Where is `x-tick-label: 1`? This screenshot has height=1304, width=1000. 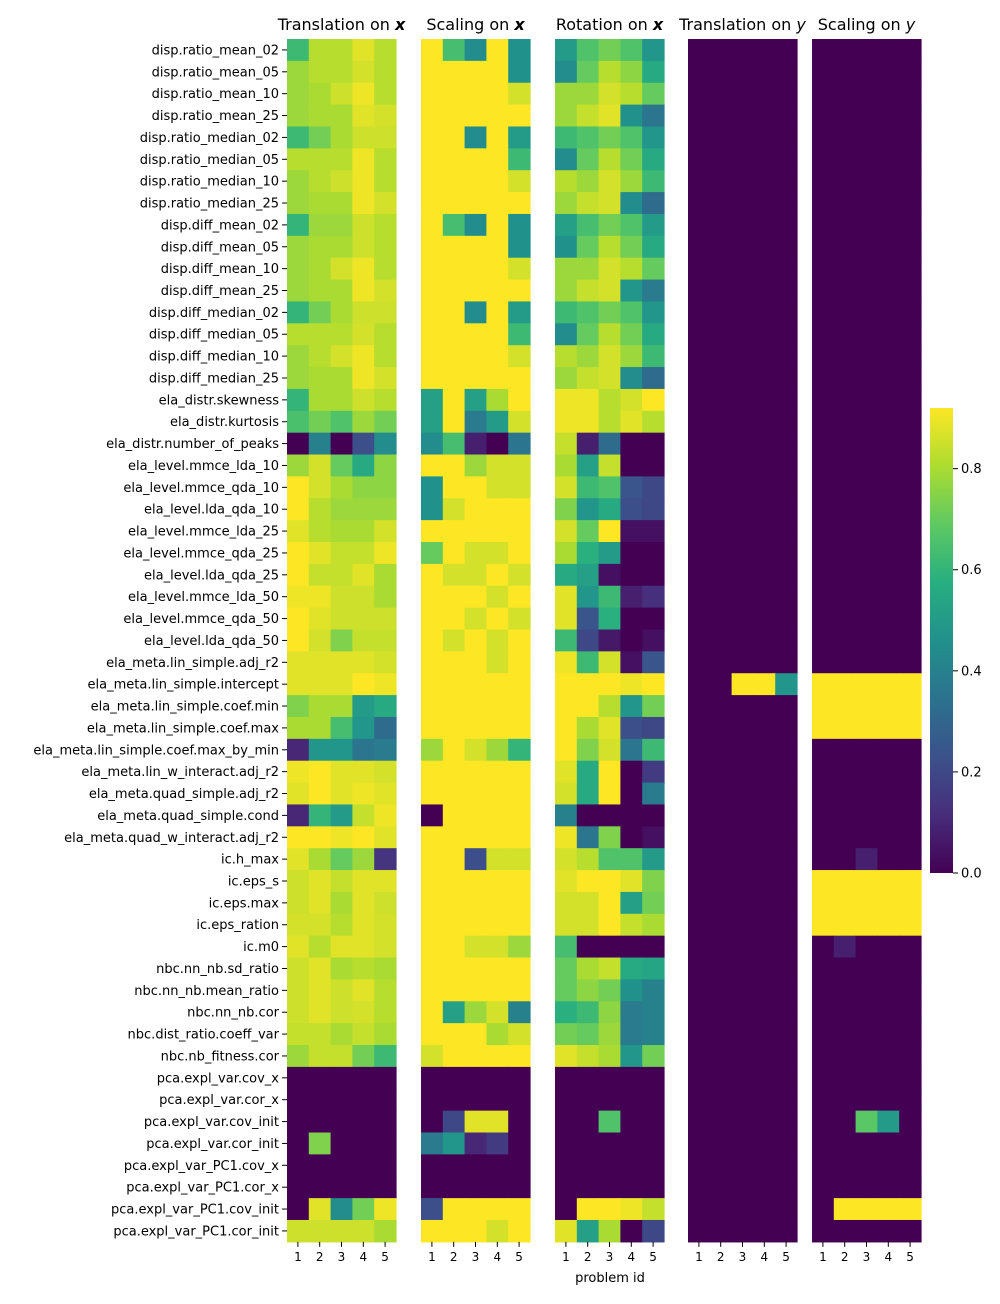
x-tick-label: 1 is located at coordinates (298, 1257).